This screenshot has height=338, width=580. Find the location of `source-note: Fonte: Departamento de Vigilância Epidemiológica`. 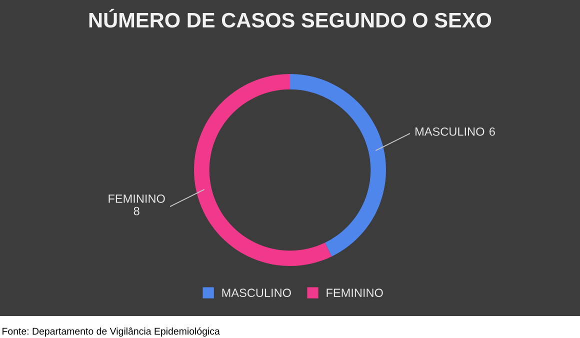

source-note: Fonte: Departamento de Vigilância Epidemiológica is located at coordinates (111, 332).